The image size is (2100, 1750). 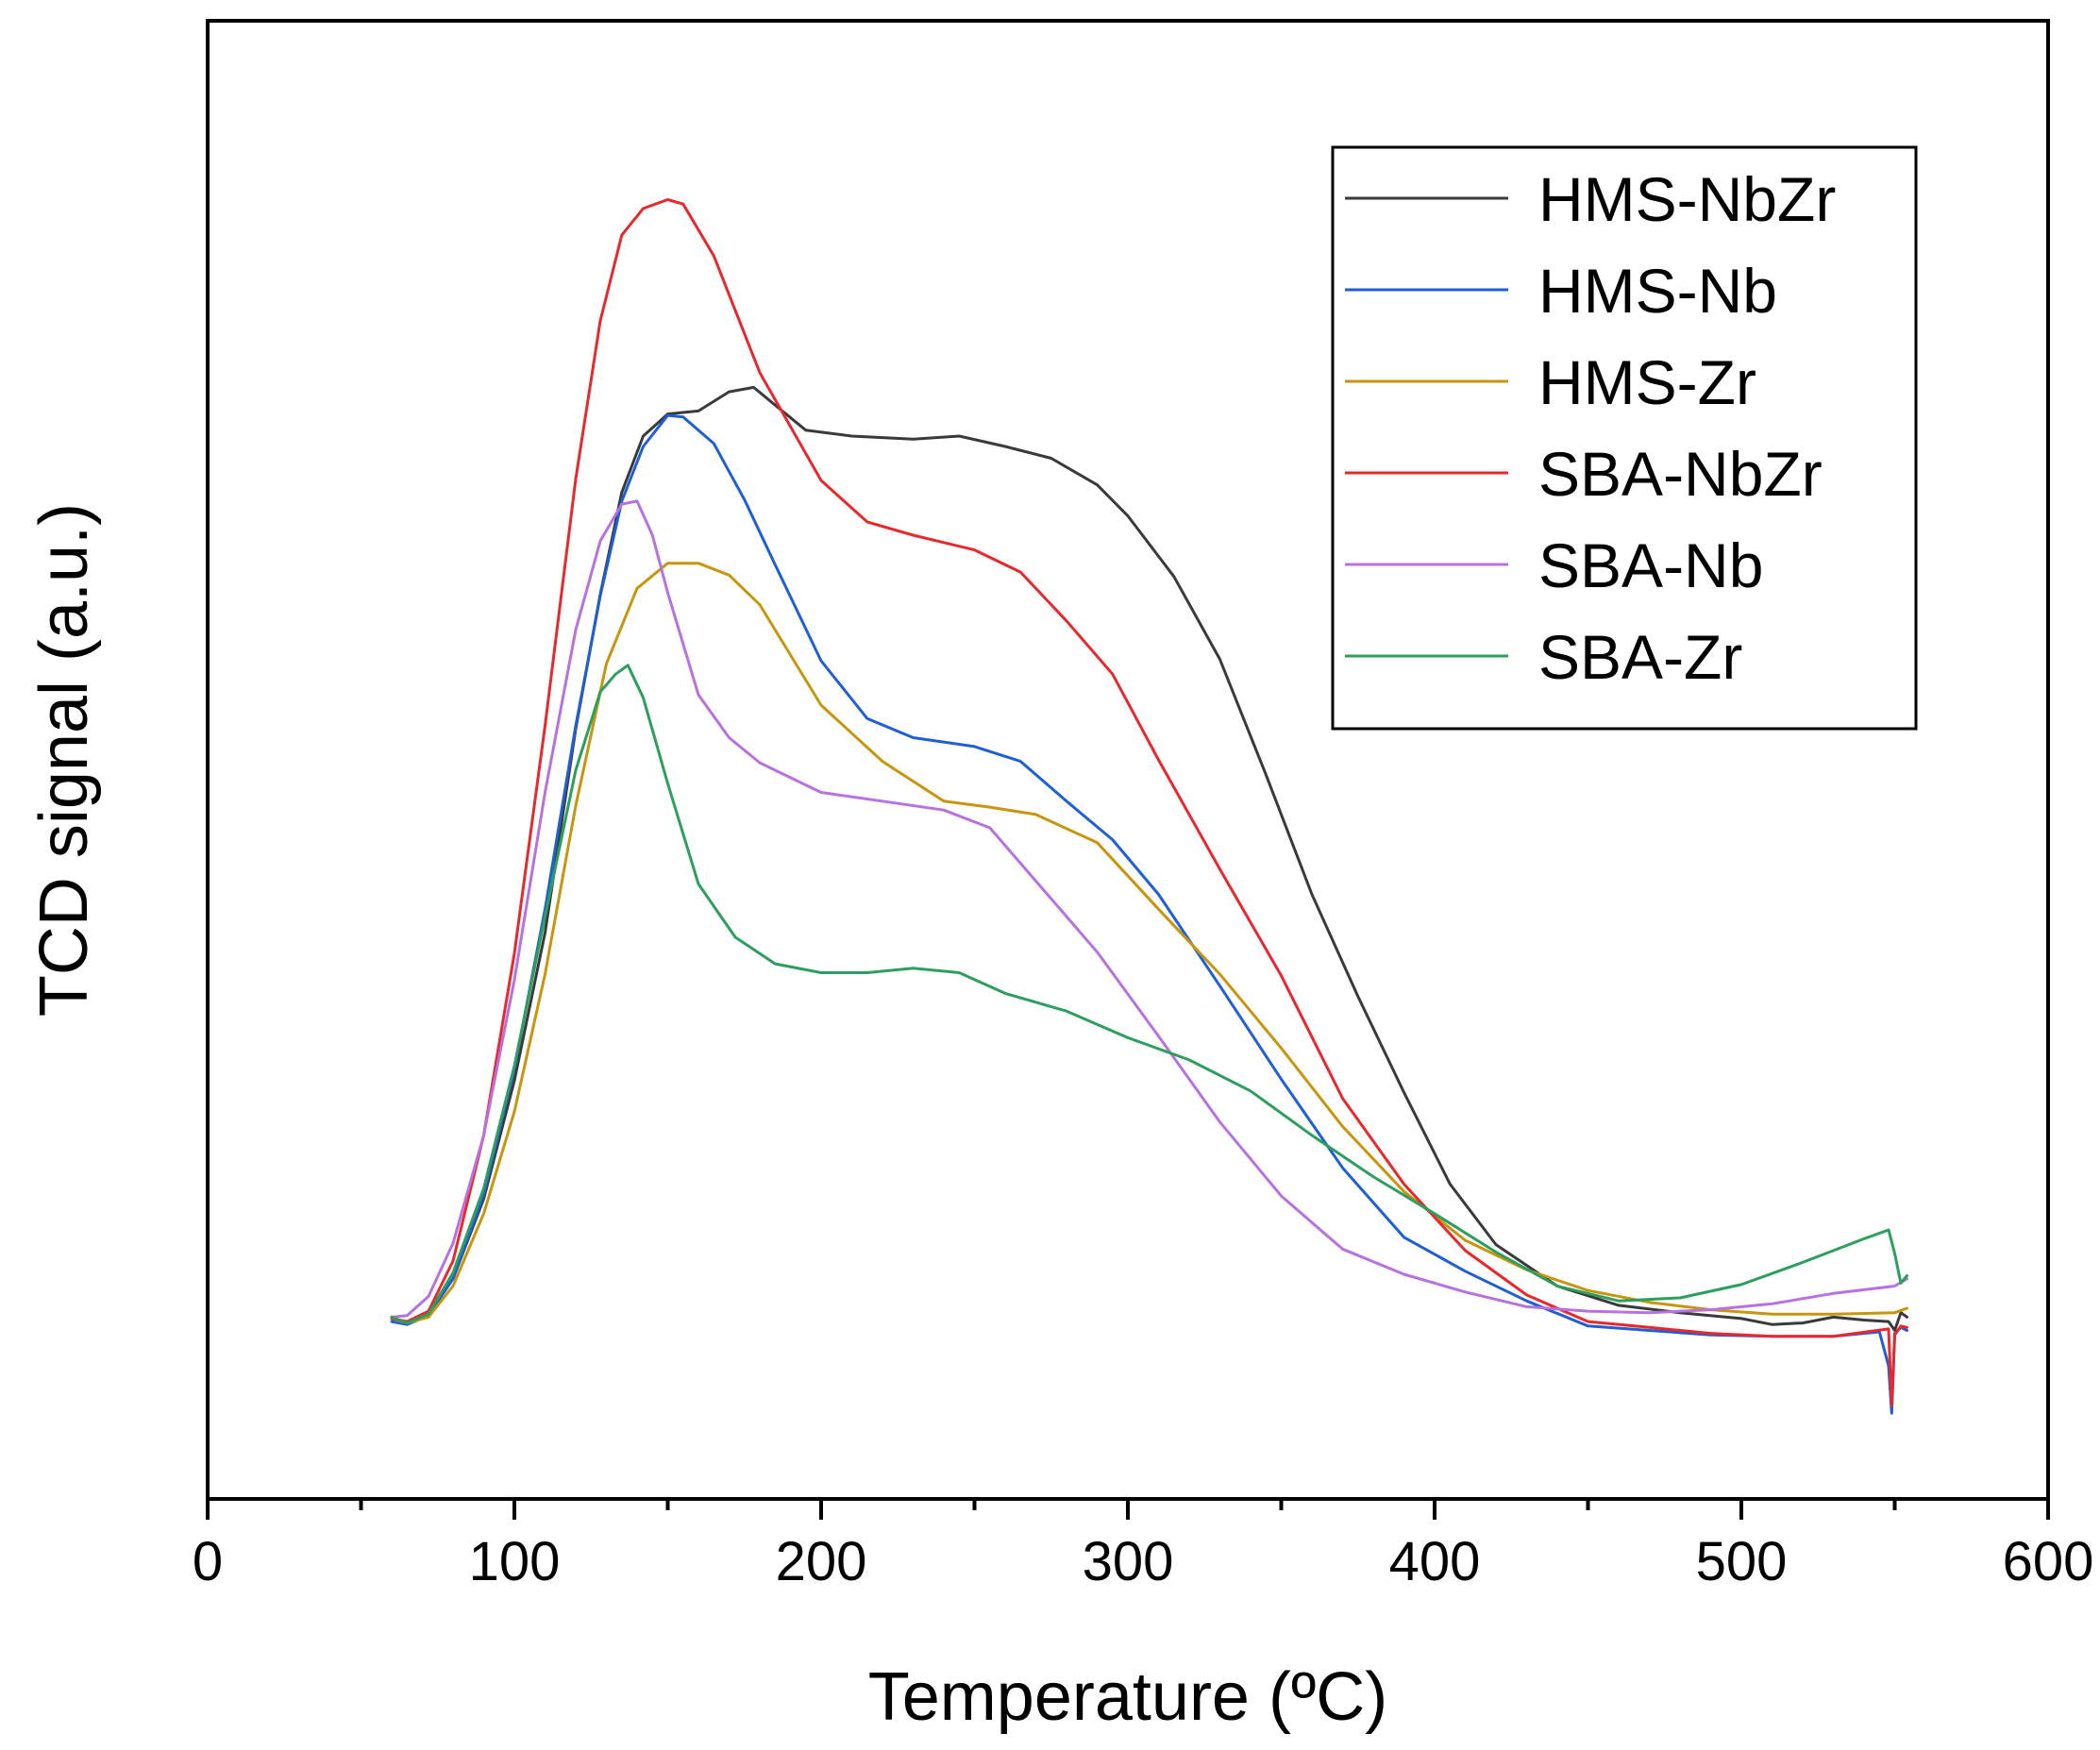 What do you see at coordinates (1640, 657) in the screenshot?
I see `legend-label-sba-zr: SBA-Zr` at bounding box center [1640, 657].